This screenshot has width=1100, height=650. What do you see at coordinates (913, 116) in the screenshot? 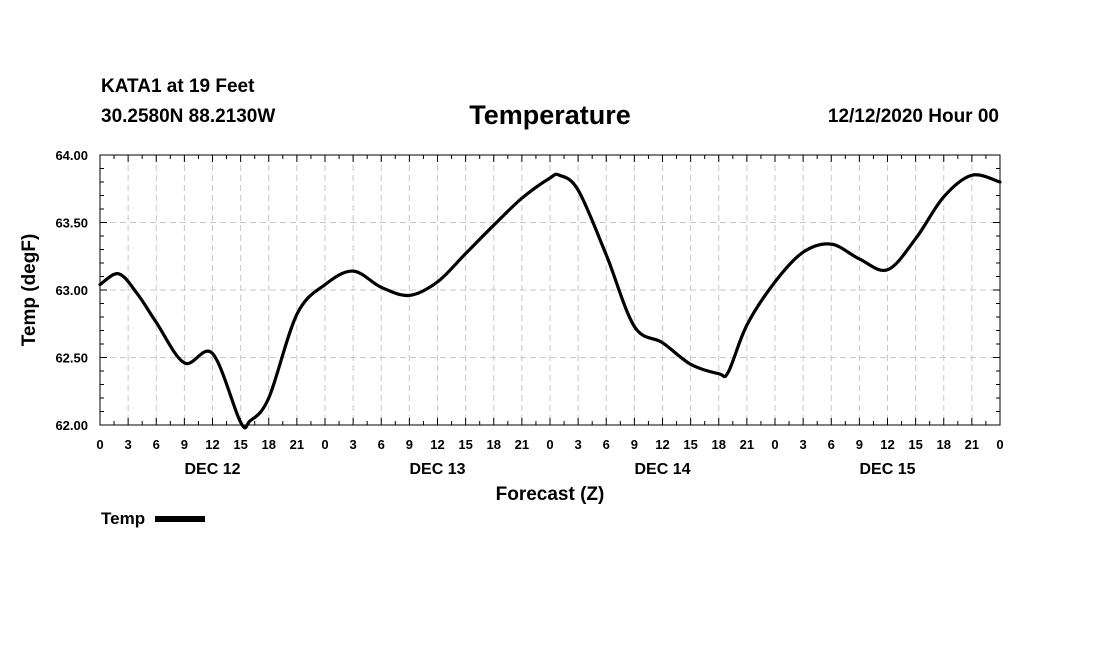
I see `model-run-time: 12/12/2020 Hour 00` at bounding box center [913, 116].